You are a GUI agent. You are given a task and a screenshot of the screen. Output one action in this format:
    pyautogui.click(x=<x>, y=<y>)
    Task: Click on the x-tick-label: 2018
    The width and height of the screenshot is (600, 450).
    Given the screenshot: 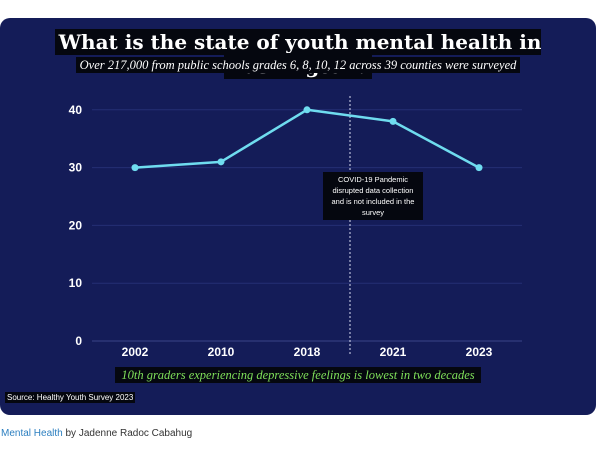 What is the action you would take?
    pyautogui.click(x=307, y=352)
    